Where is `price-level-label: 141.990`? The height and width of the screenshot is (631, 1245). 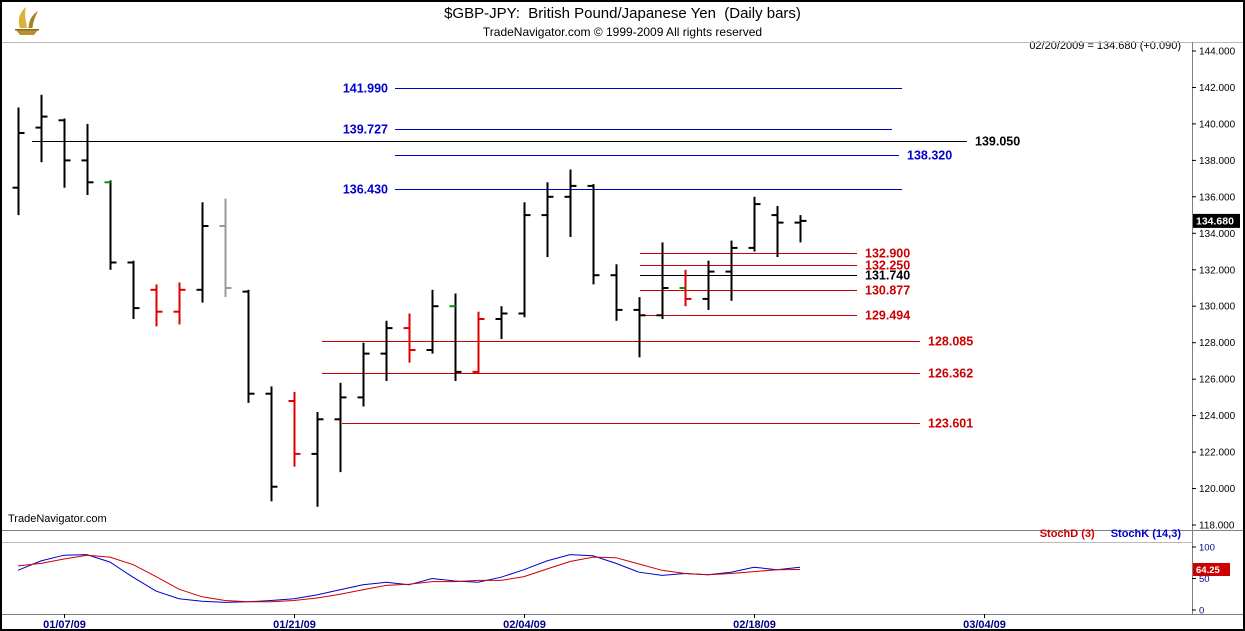
price-level-label: 141.990 is located at coordinates (365, 89).